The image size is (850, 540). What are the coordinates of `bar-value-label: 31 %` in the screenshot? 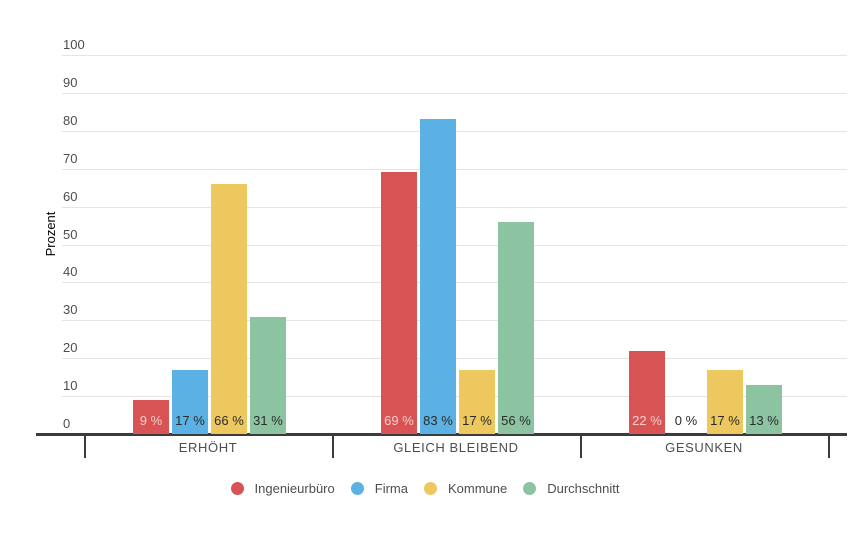 It's located at (268, 420).